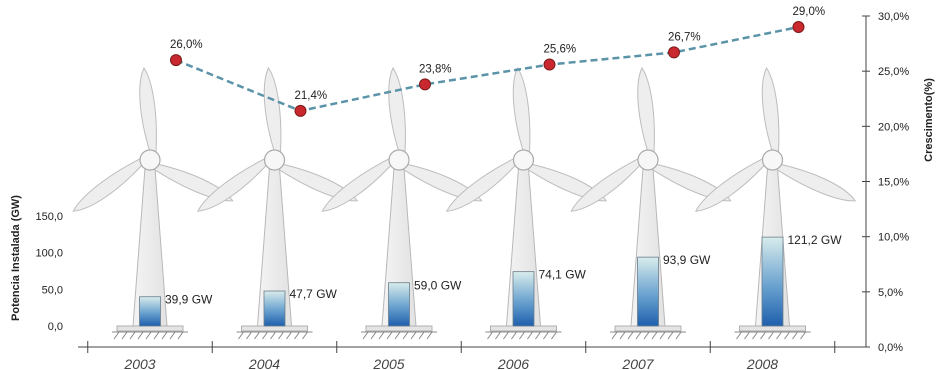 This screenshot has height=370, width=945. I want to click on bar-2003, so click(150, 311).